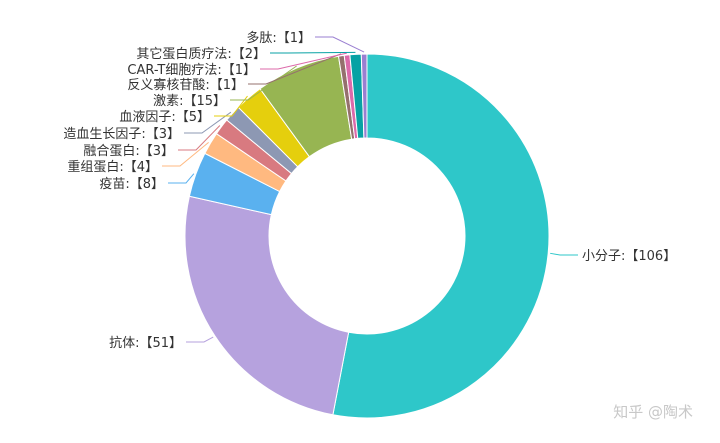  I want to click on leader-line-CAR-T细胞疗法, so click(303, 61).